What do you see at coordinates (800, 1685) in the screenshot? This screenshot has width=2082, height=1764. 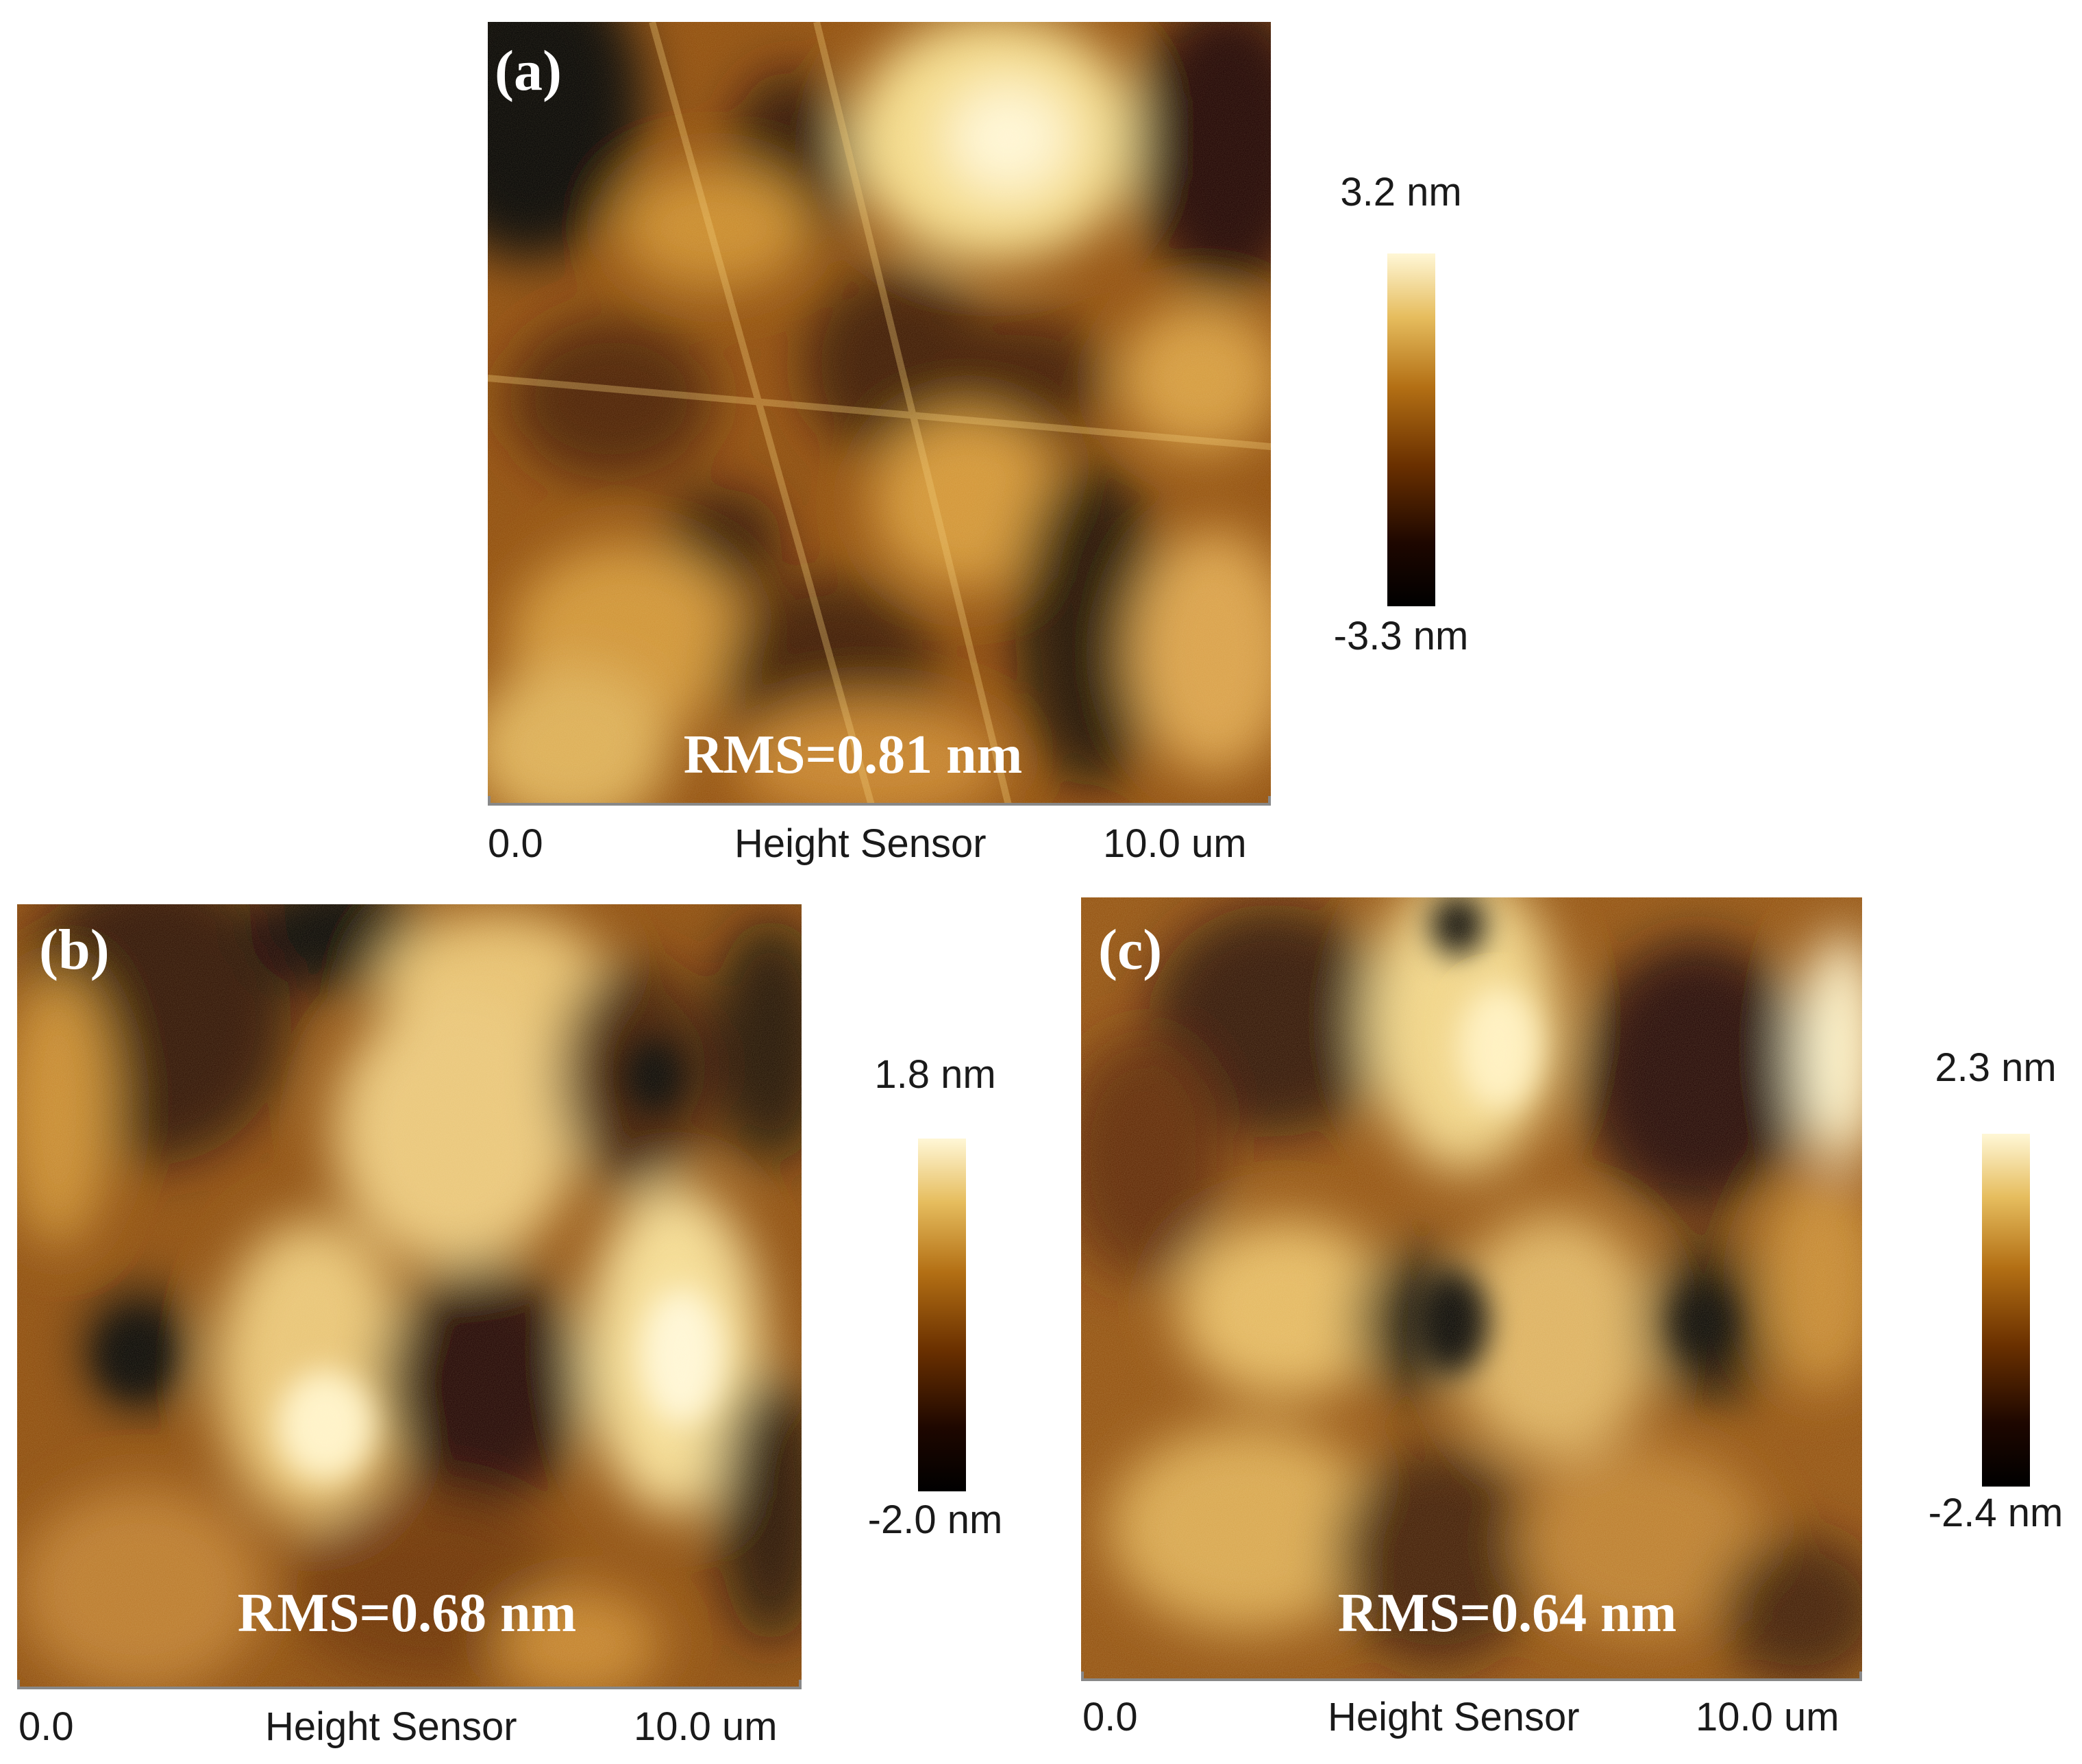 I see `x-axis-tick-b-end` at bounding box center [800, 1685].